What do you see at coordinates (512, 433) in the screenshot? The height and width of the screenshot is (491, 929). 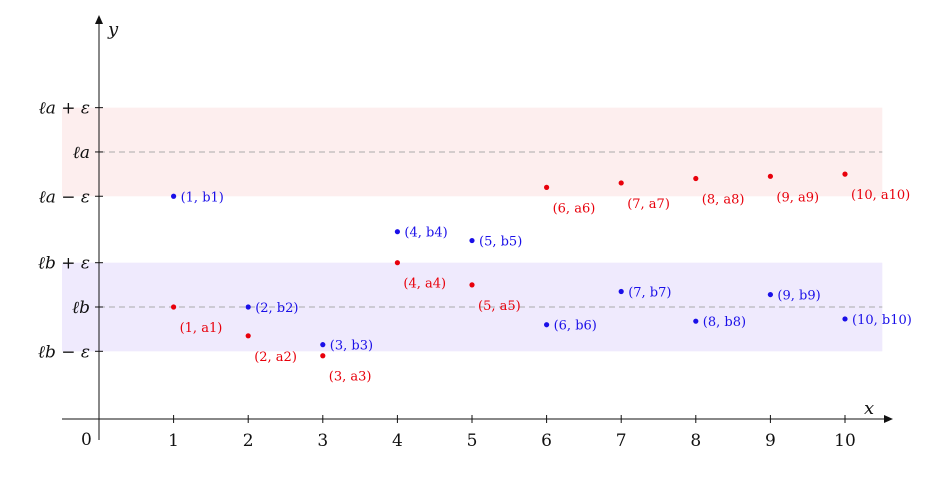 I see `x-ticks-layer: 1 2 3 4 5 6 7 8 9 10` at bounding box center [512, 433].